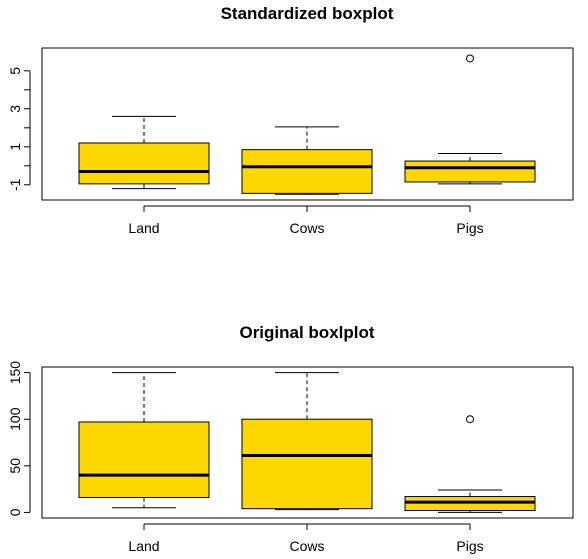 The image size is (588, 559). What do you see at coordinates (15, 419) in the screenshot?
I see `y-tick-label: 100` at bounding box center [15, 419].